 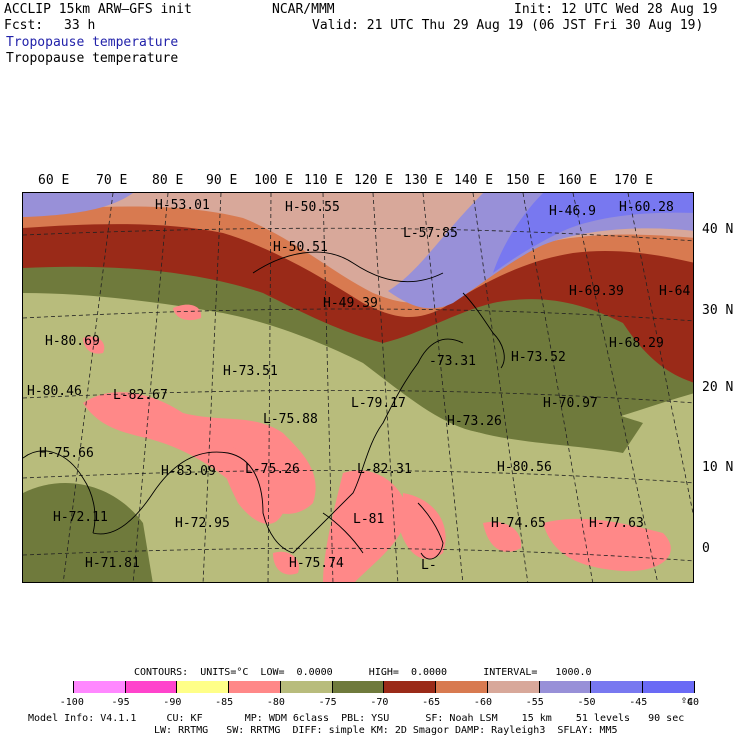 What do you see at coordinates (379, 702) in the screenshot?
I see `colorbar-tick-label: -70` at bounding box center [379, 702].